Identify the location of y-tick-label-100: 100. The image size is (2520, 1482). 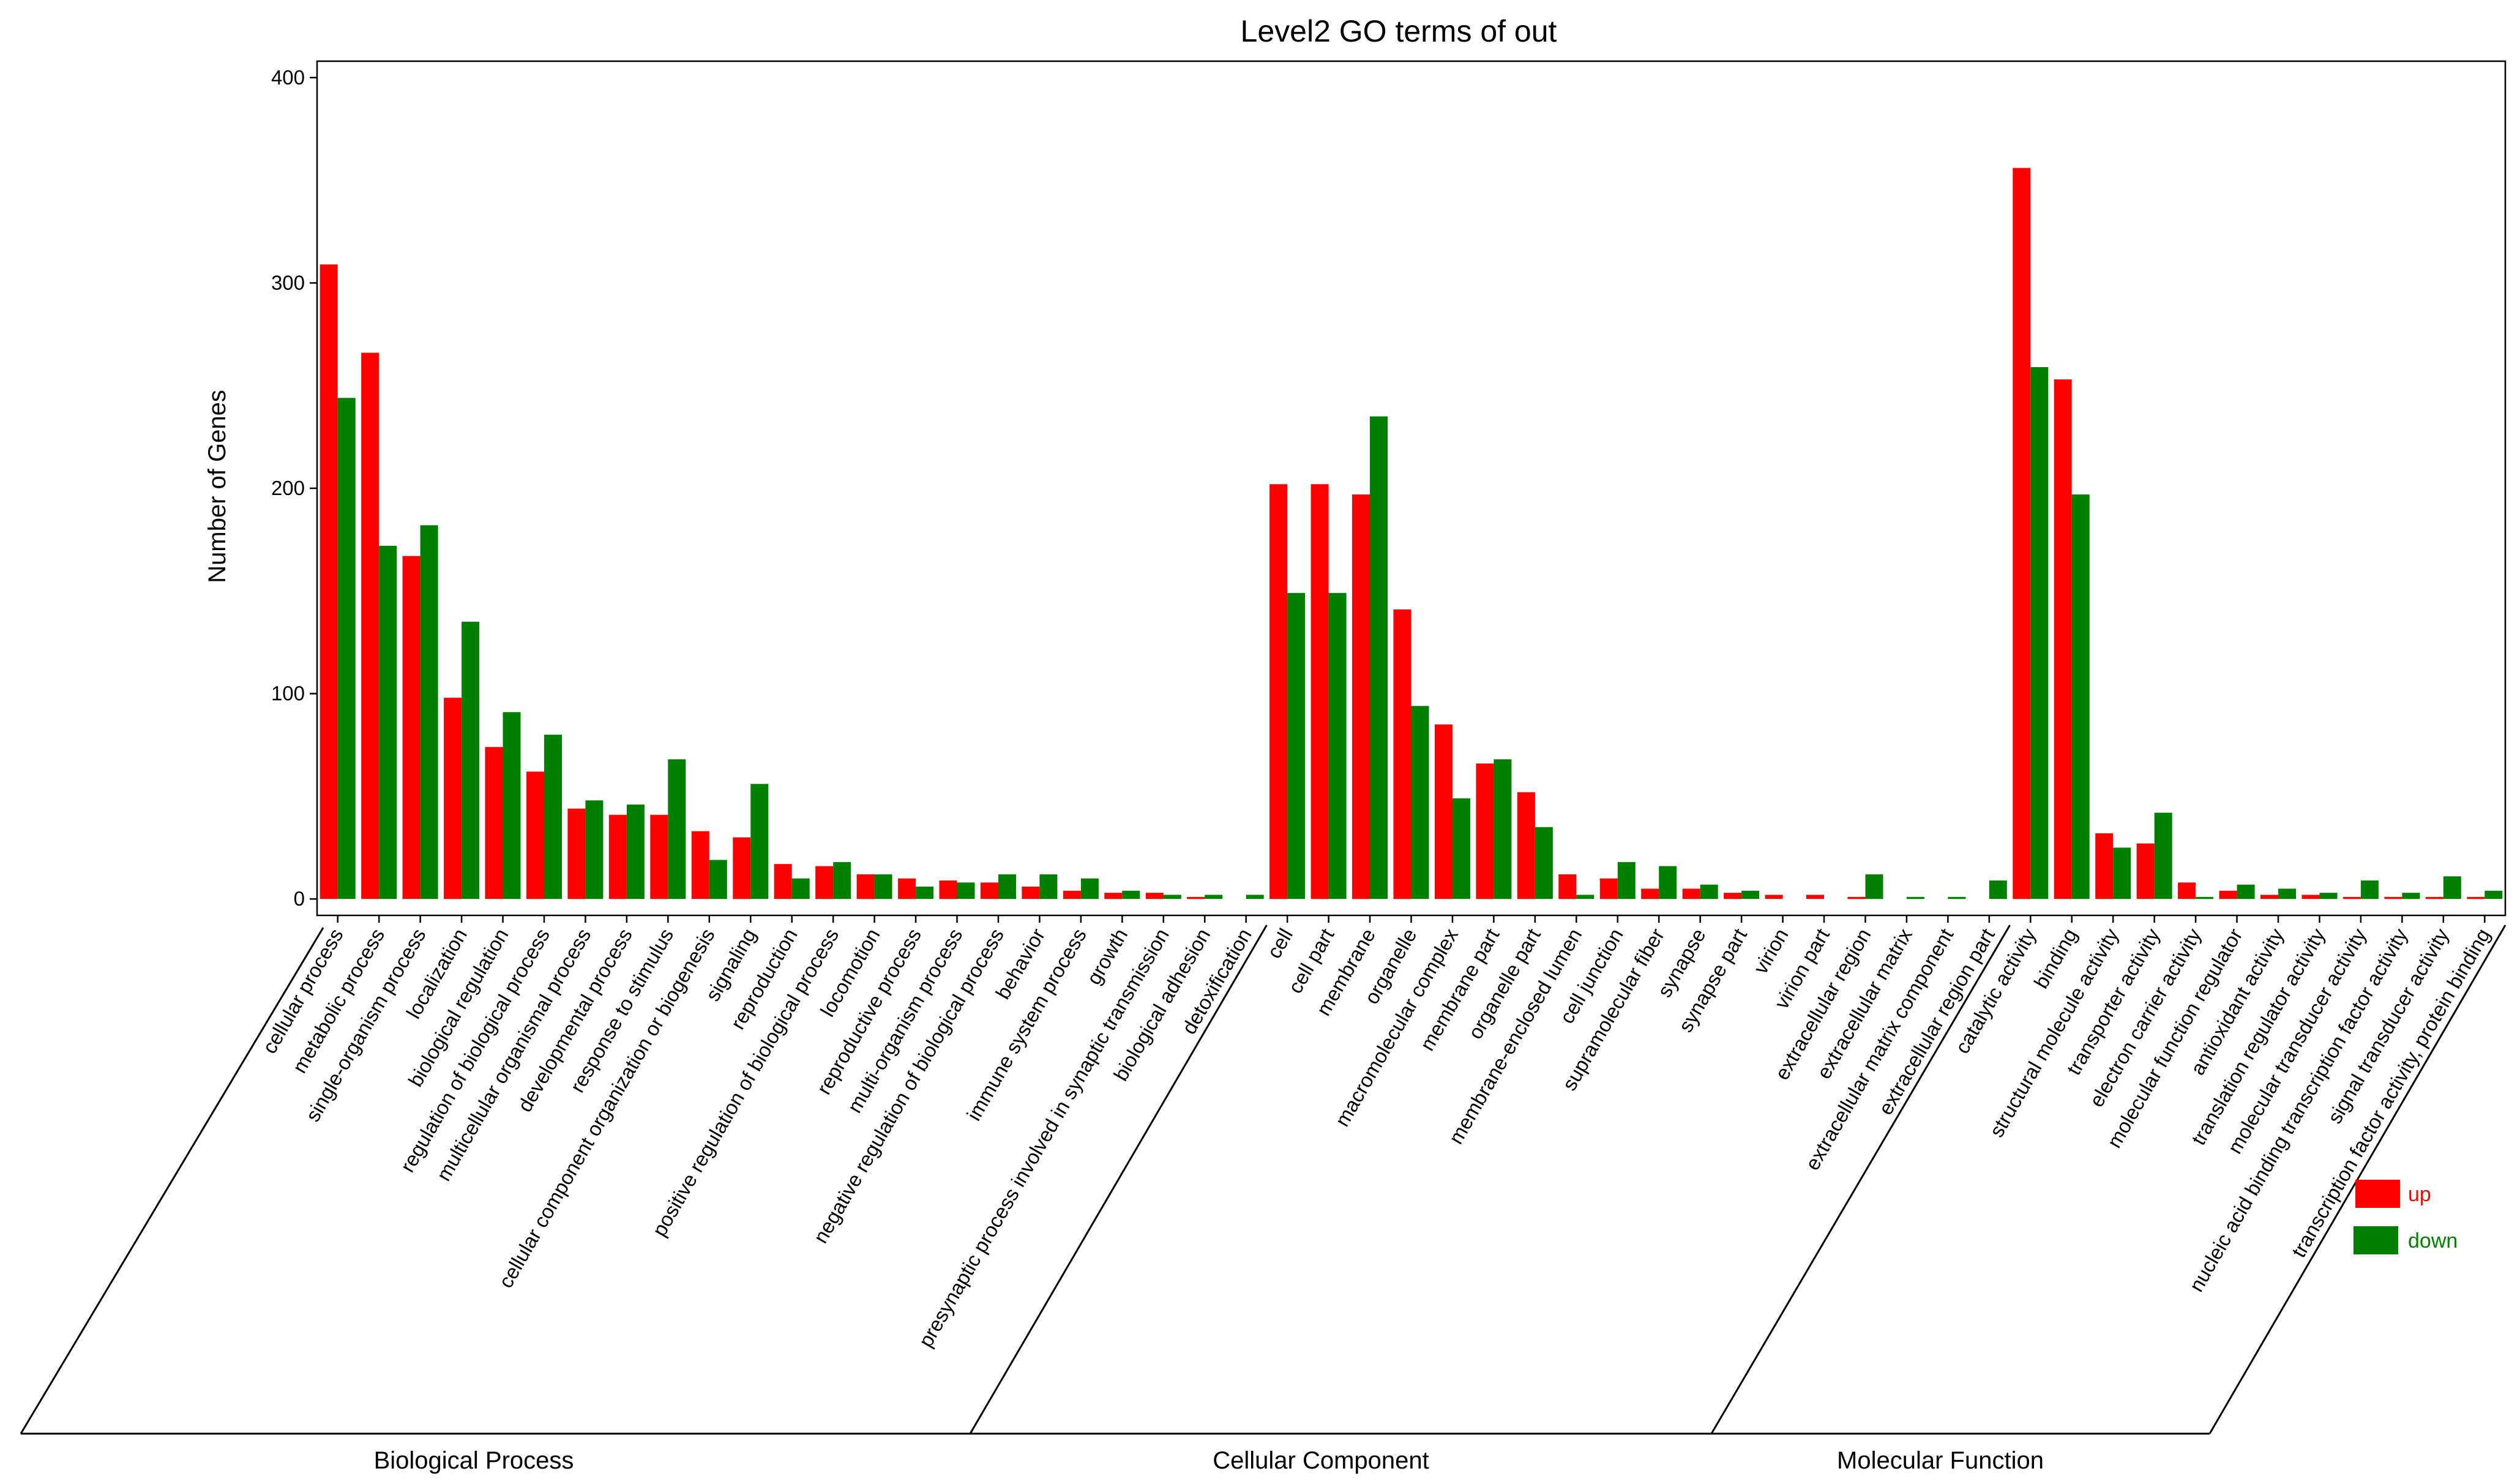
(288, 693).